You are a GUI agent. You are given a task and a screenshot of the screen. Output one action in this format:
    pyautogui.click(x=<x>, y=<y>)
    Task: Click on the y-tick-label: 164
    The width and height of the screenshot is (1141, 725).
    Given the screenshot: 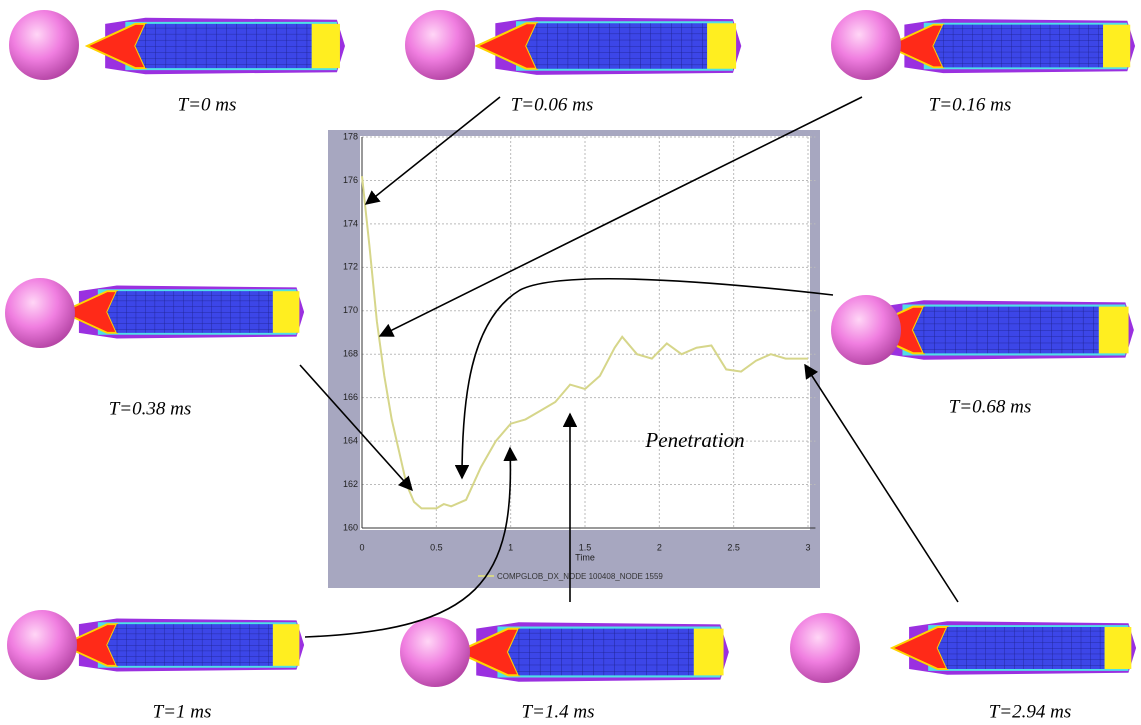 What is the action you would take?
    pyautogui.click(x=350, y=440)
    